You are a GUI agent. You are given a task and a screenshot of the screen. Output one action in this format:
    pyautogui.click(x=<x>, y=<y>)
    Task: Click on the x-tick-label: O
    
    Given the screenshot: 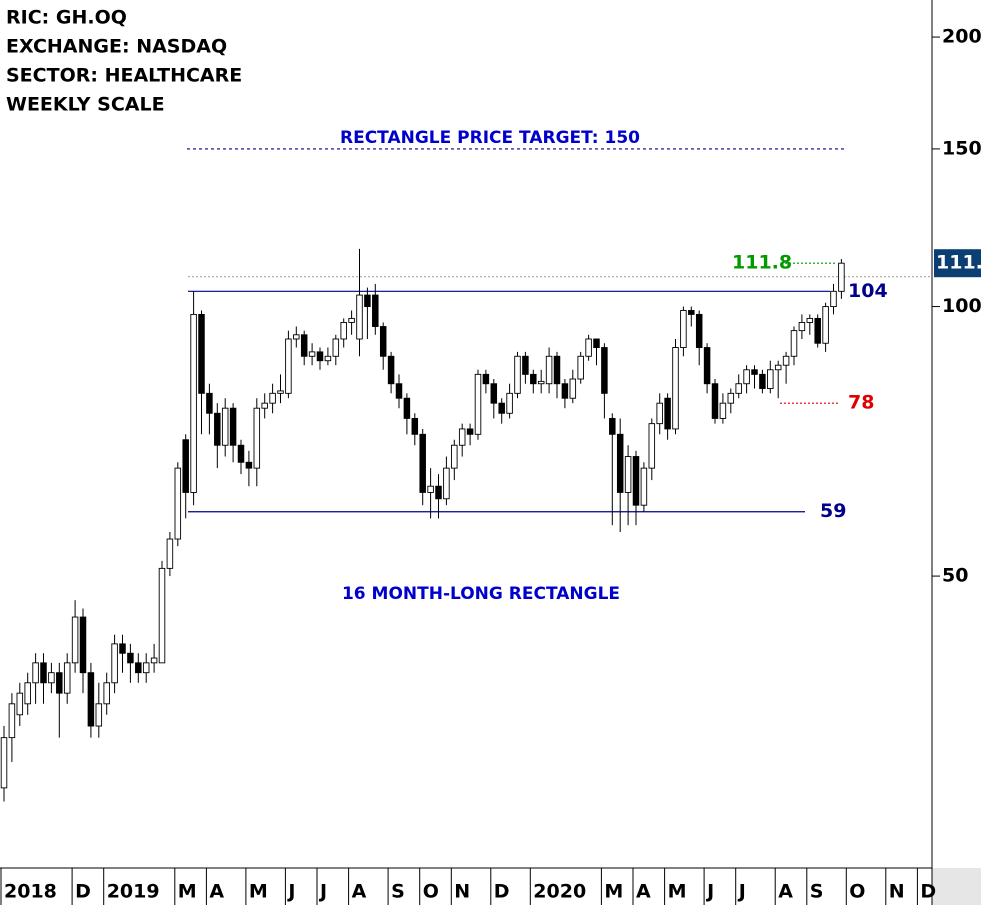 What is the action you would take?
    pyautogui.click(x=857, y=892)
    